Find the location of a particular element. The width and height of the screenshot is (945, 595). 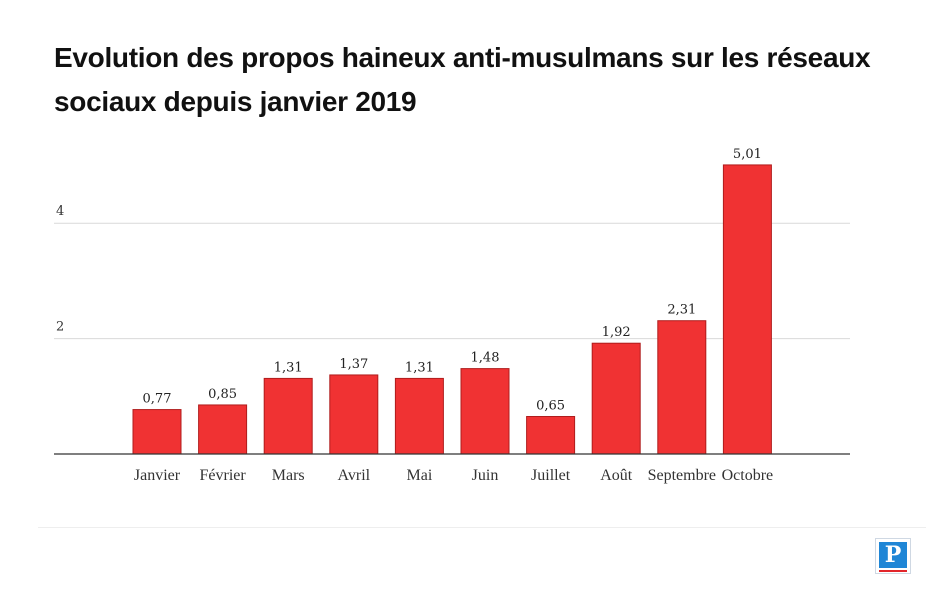

publisher-logo: P is located at coordinates (893, 556).